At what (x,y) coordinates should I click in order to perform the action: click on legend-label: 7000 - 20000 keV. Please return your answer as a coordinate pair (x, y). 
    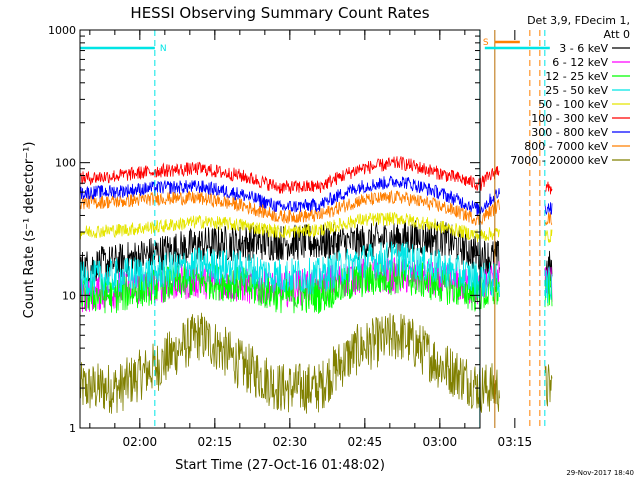
    Looking at the image, I should click on (559, 160).